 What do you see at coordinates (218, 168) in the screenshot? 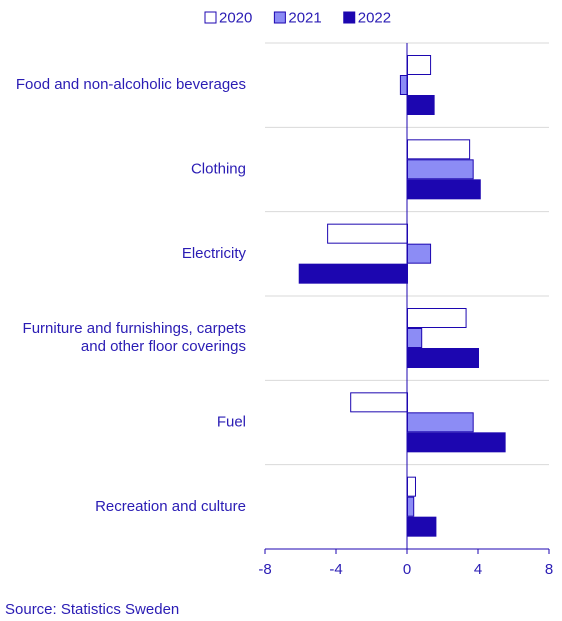
I see `category-label: Clothing` at bounding box center [218, 168].